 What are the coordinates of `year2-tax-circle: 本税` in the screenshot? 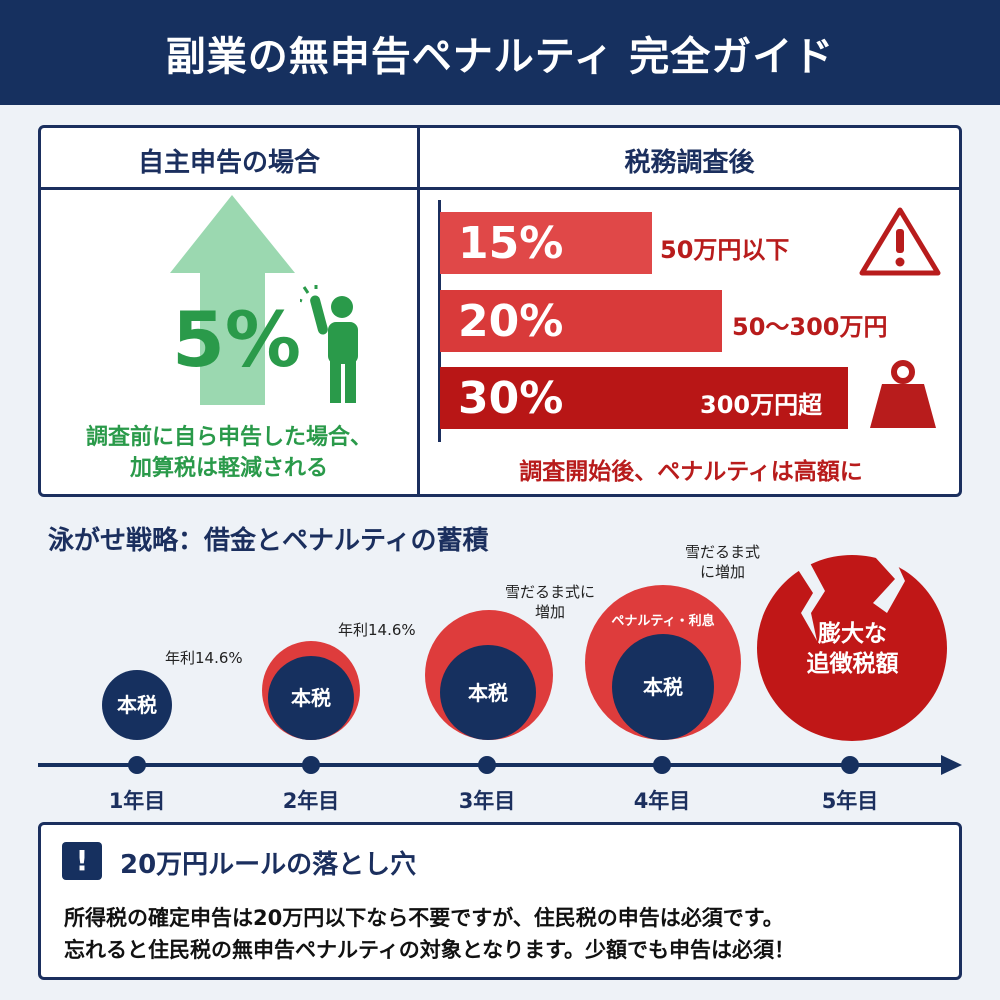 It's located at (311, 698).